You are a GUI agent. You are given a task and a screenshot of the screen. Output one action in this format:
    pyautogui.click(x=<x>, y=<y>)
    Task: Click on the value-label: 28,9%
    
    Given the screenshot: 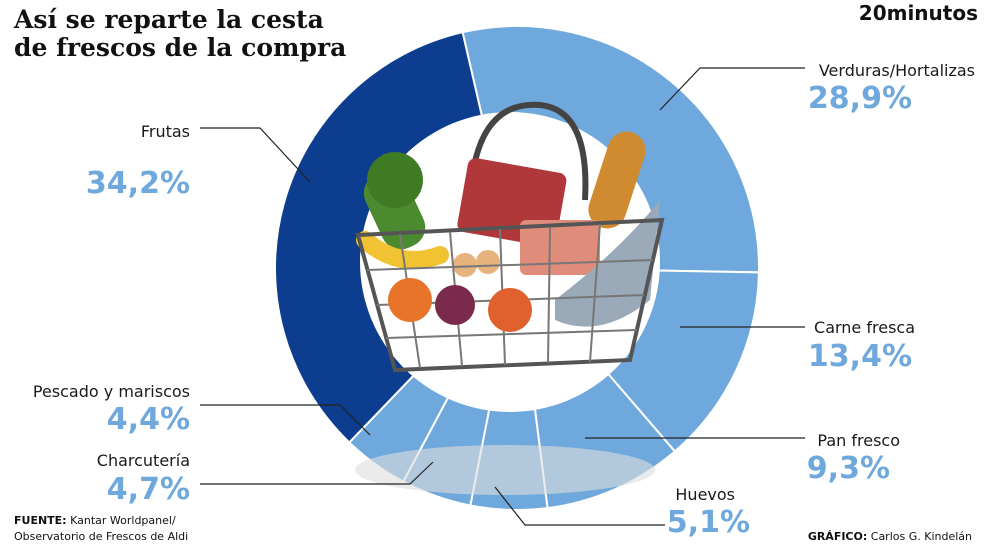 What is the action you would take?
    pyautogui.click(x=860, y=98)
    